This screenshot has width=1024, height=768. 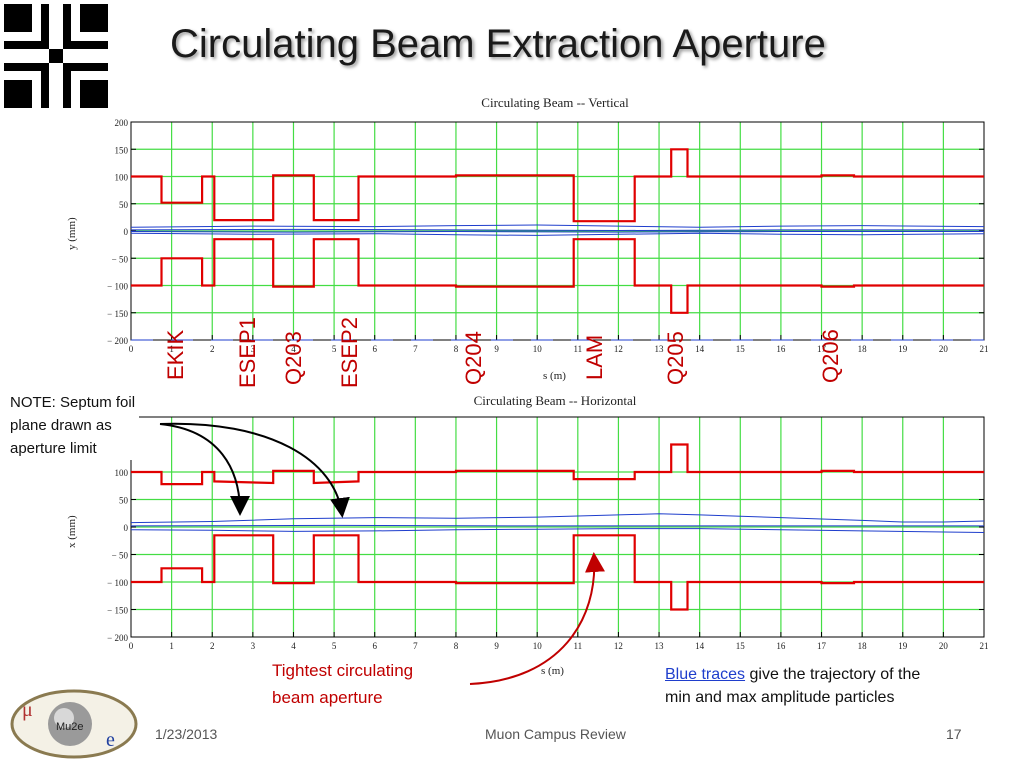 What do you see at coordinates (53, 448) in the screenshot?
I see `septum-note-line: aperture limit` at bounding box center [53, 448].